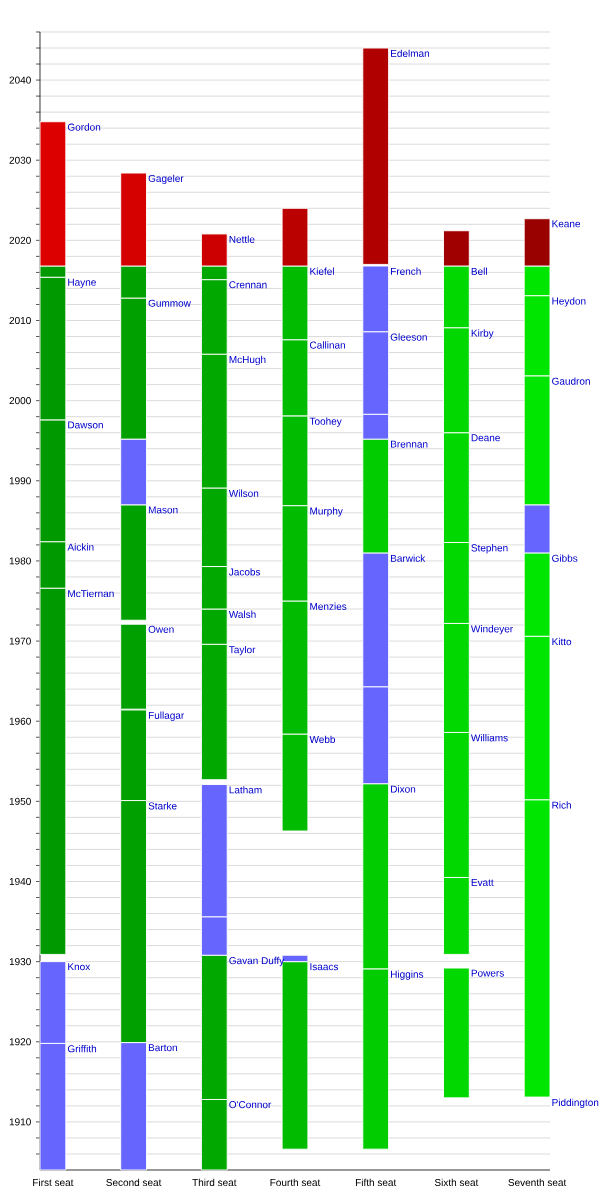 Image resolution: width=600 pixels, height=1200 pixels. I want to click on annotation: Fullagar, so click(166, 716).